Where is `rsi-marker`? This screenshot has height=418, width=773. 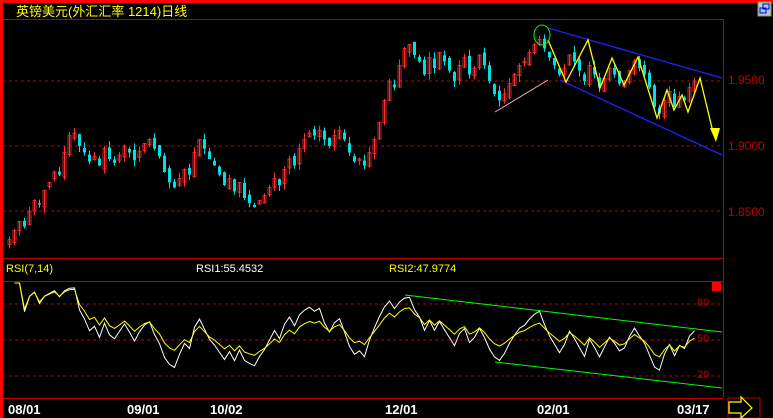
rsi-marker is located at coordinates (716, 286).